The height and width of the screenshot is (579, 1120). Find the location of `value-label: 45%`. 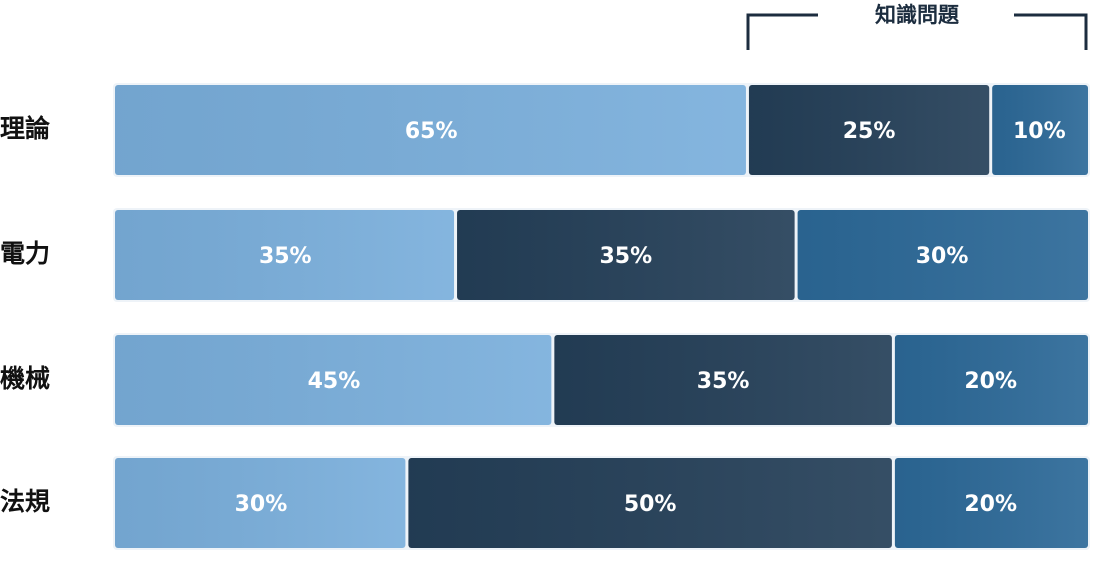

value-label: 45% is located at coordinates (334, 381).